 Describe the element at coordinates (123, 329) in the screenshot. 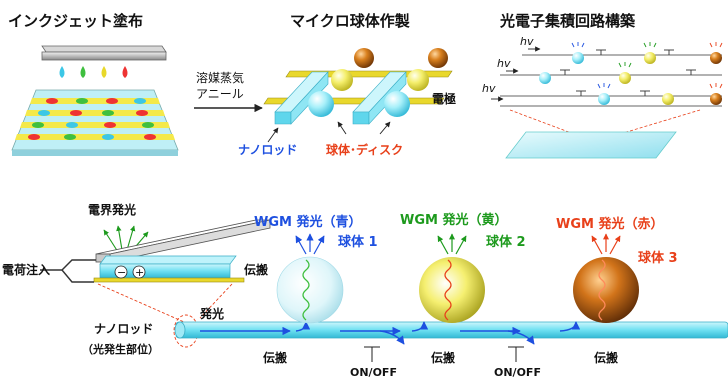

I see `bottom-nanorod-label: ナノロッド` at that location.